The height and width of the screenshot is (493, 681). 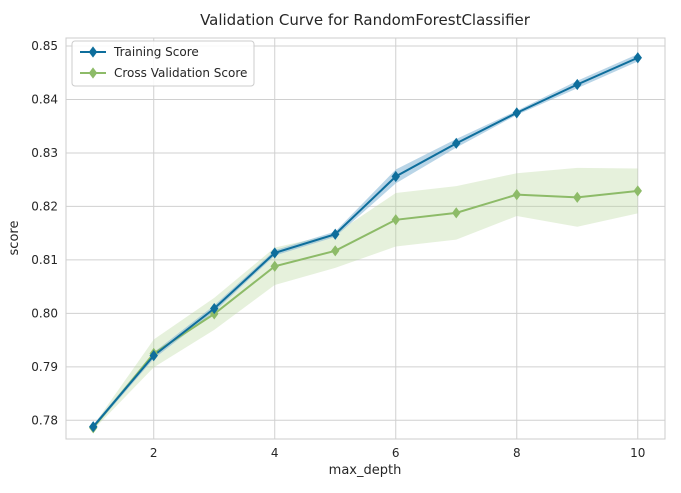 I want to click on legend: Training Score Cross Validation Score, so click(x=163, y=63).